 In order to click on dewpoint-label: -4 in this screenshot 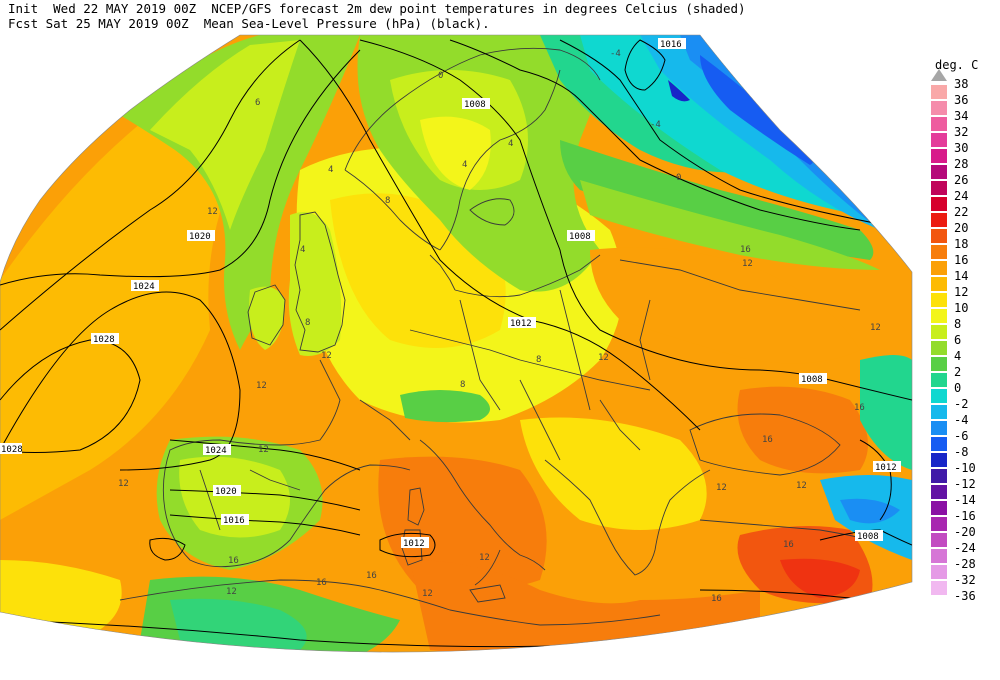, I will do `click(615, 54)`.